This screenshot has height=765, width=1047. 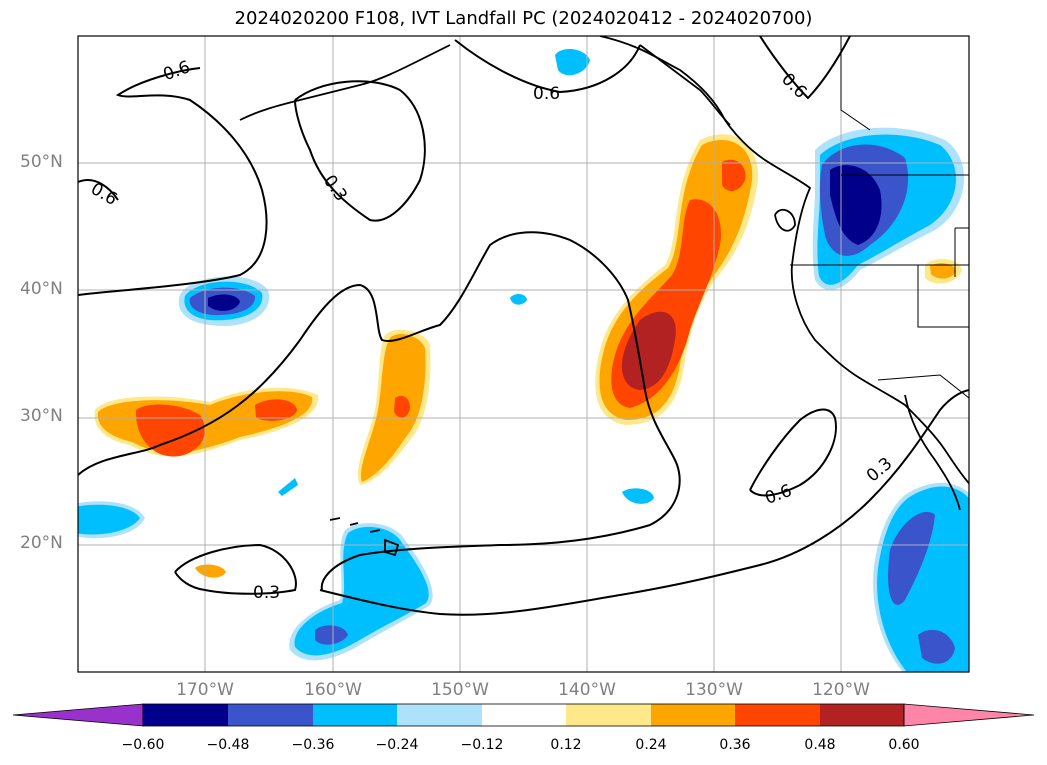 What do you see at coordinates (911, 558) in the screenshot?
I see `negative-anomaly-baja-mid` at bounding box center [911, 558].